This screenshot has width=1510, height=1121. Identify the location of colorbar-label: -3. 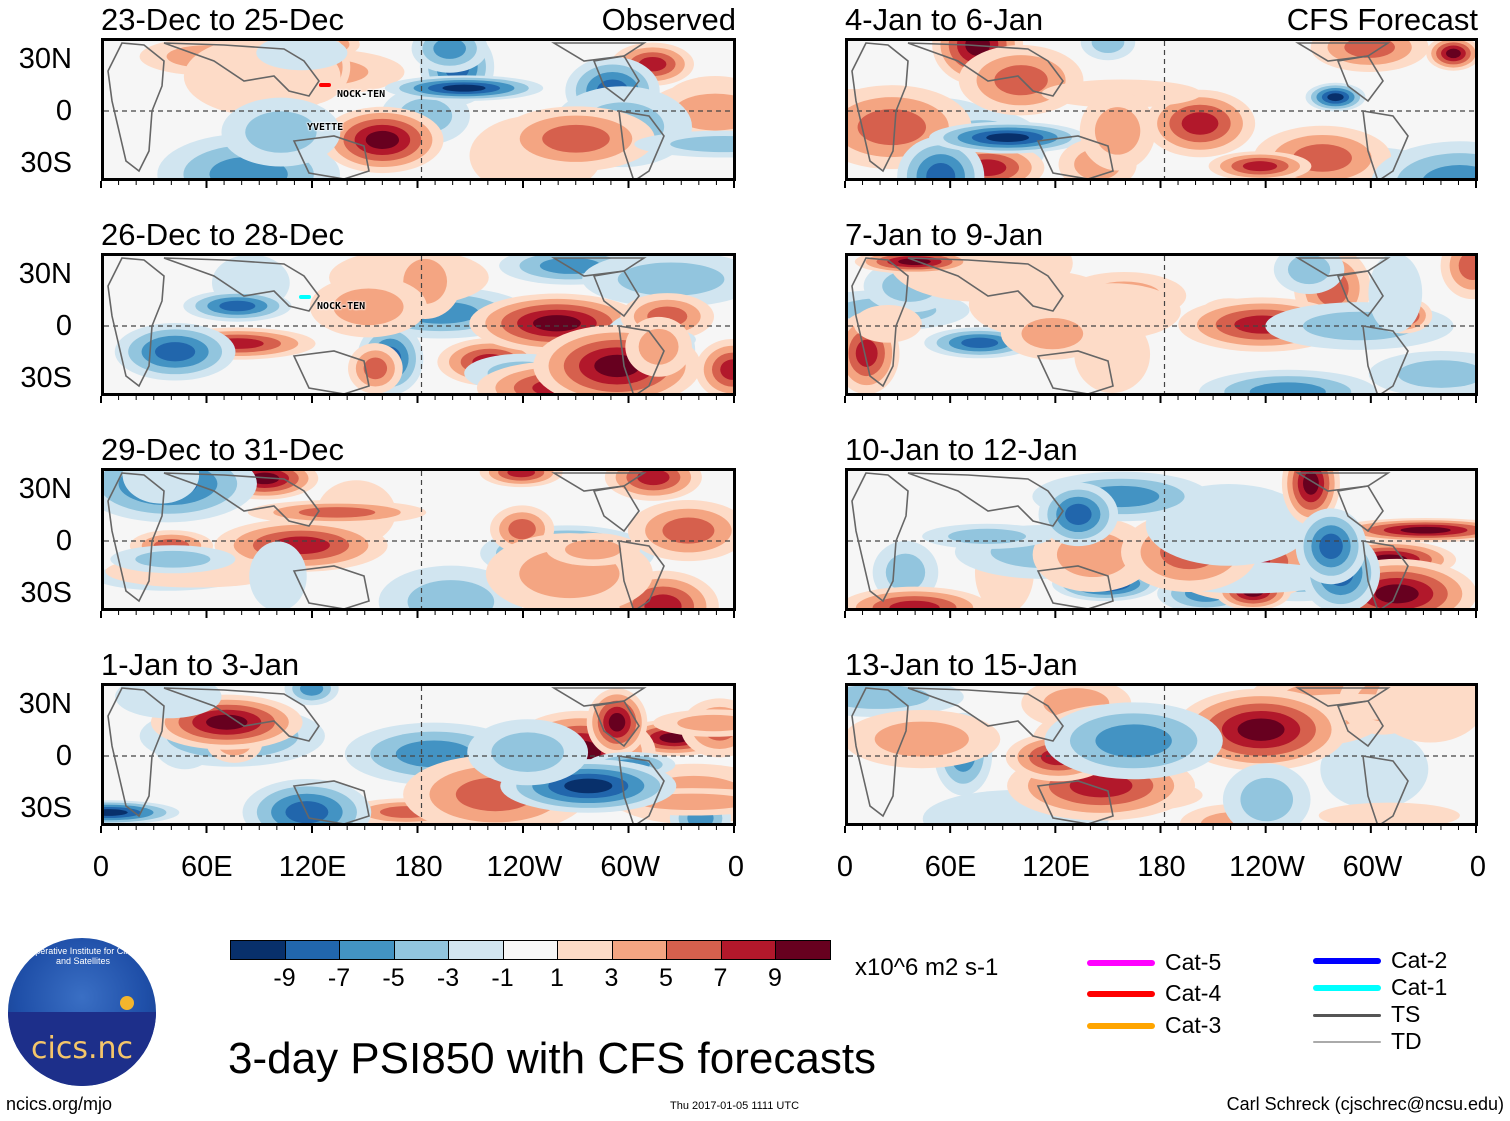
(448, 978).